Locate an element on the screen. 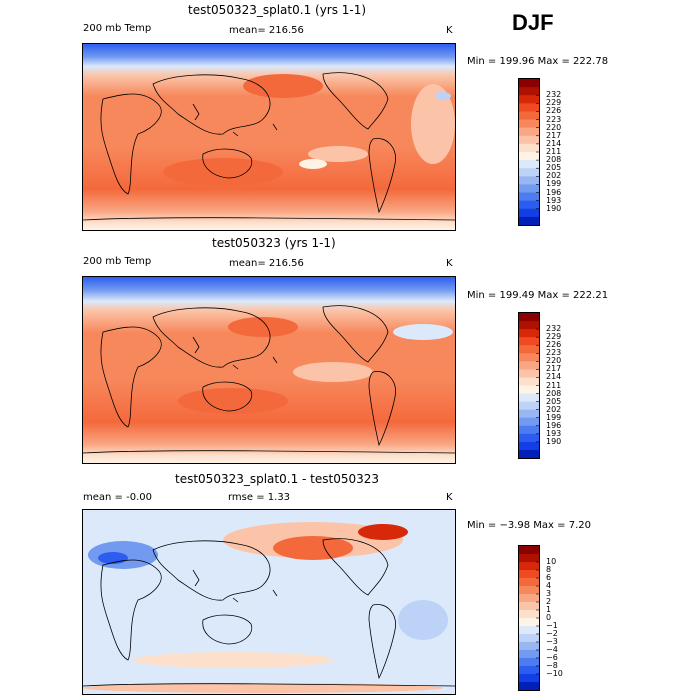 The image size is (700, 700). panel-2-warm-region-australia is located at coordinates (233, 401).